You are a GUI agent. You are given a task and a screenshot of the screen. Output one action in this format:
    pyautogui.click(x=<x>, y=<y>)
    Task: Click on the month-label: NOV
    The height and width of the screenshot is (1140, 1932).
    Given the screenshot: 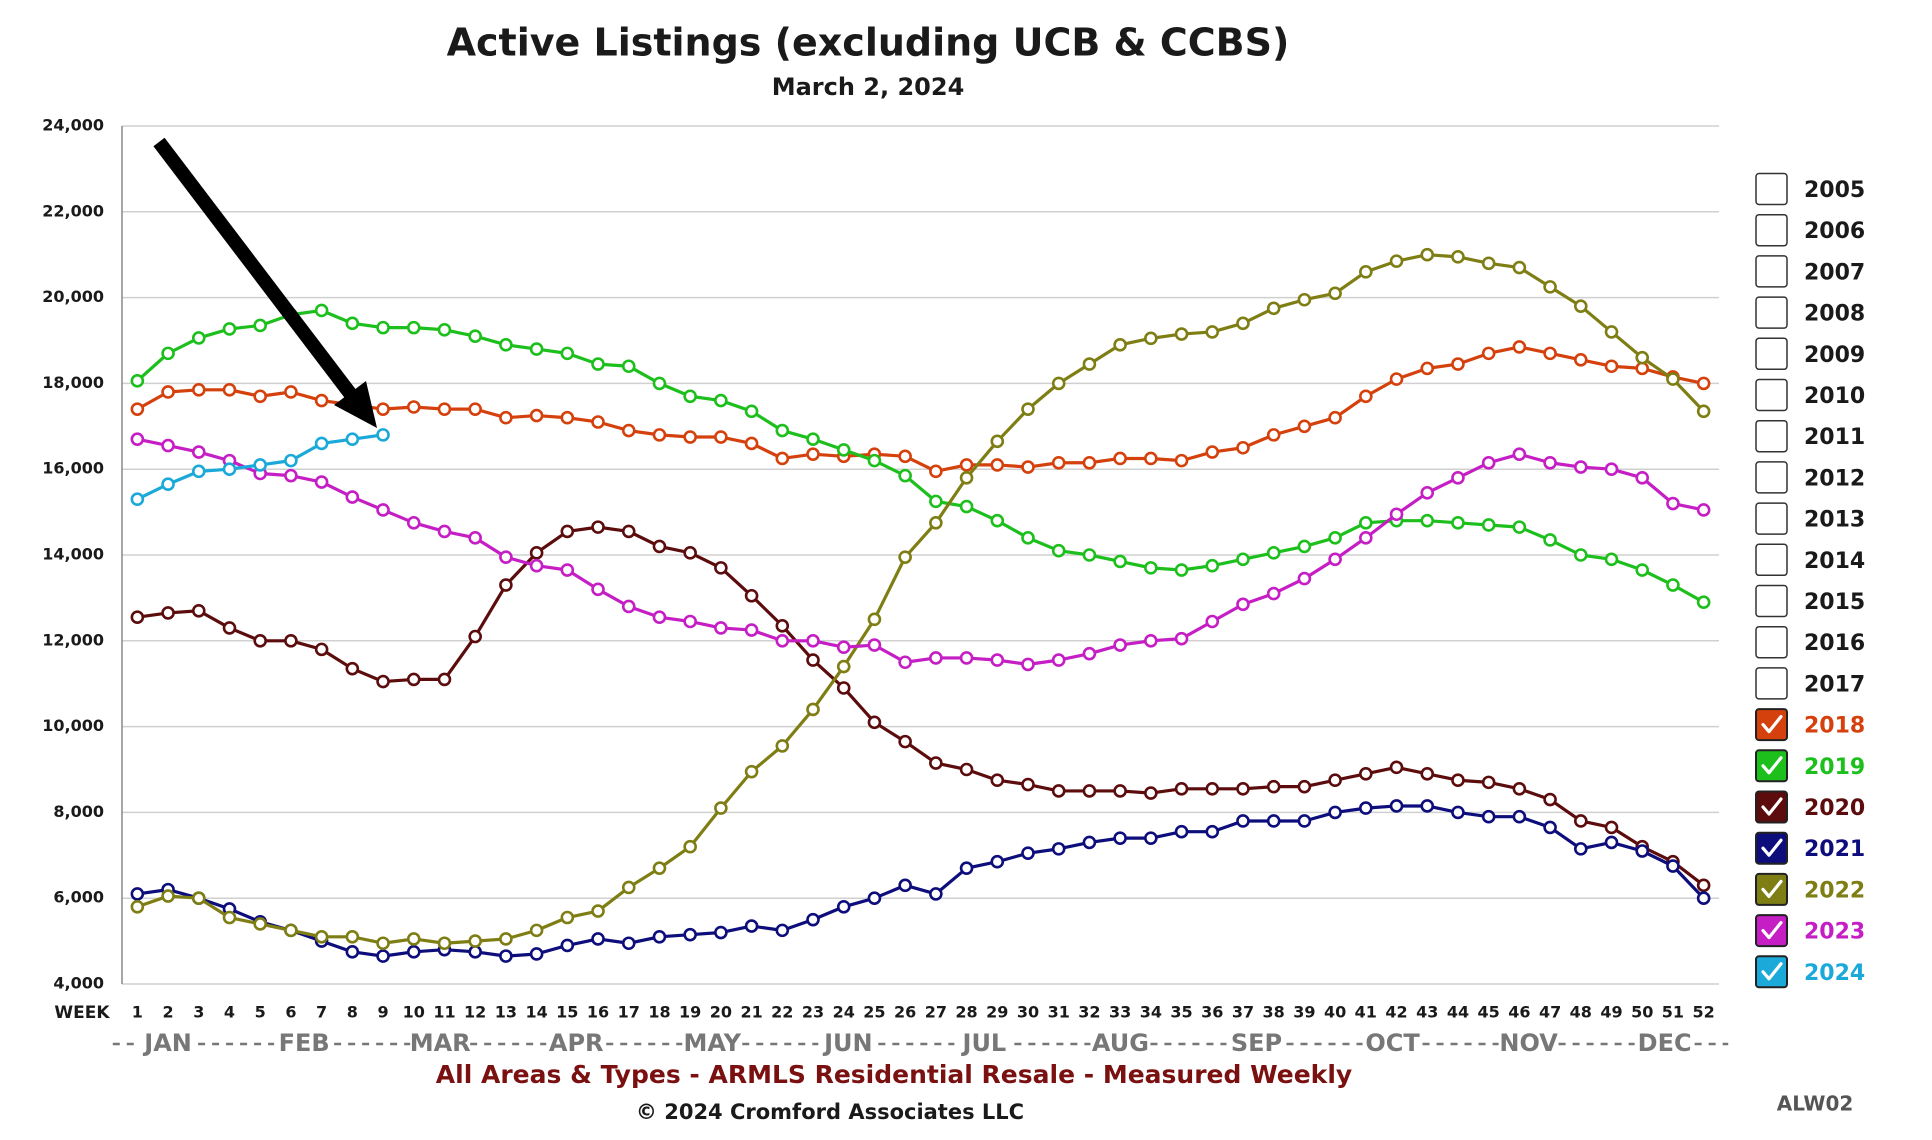 What is the action you would take?
    pyautogui.click(x=1528, y=1043)
    